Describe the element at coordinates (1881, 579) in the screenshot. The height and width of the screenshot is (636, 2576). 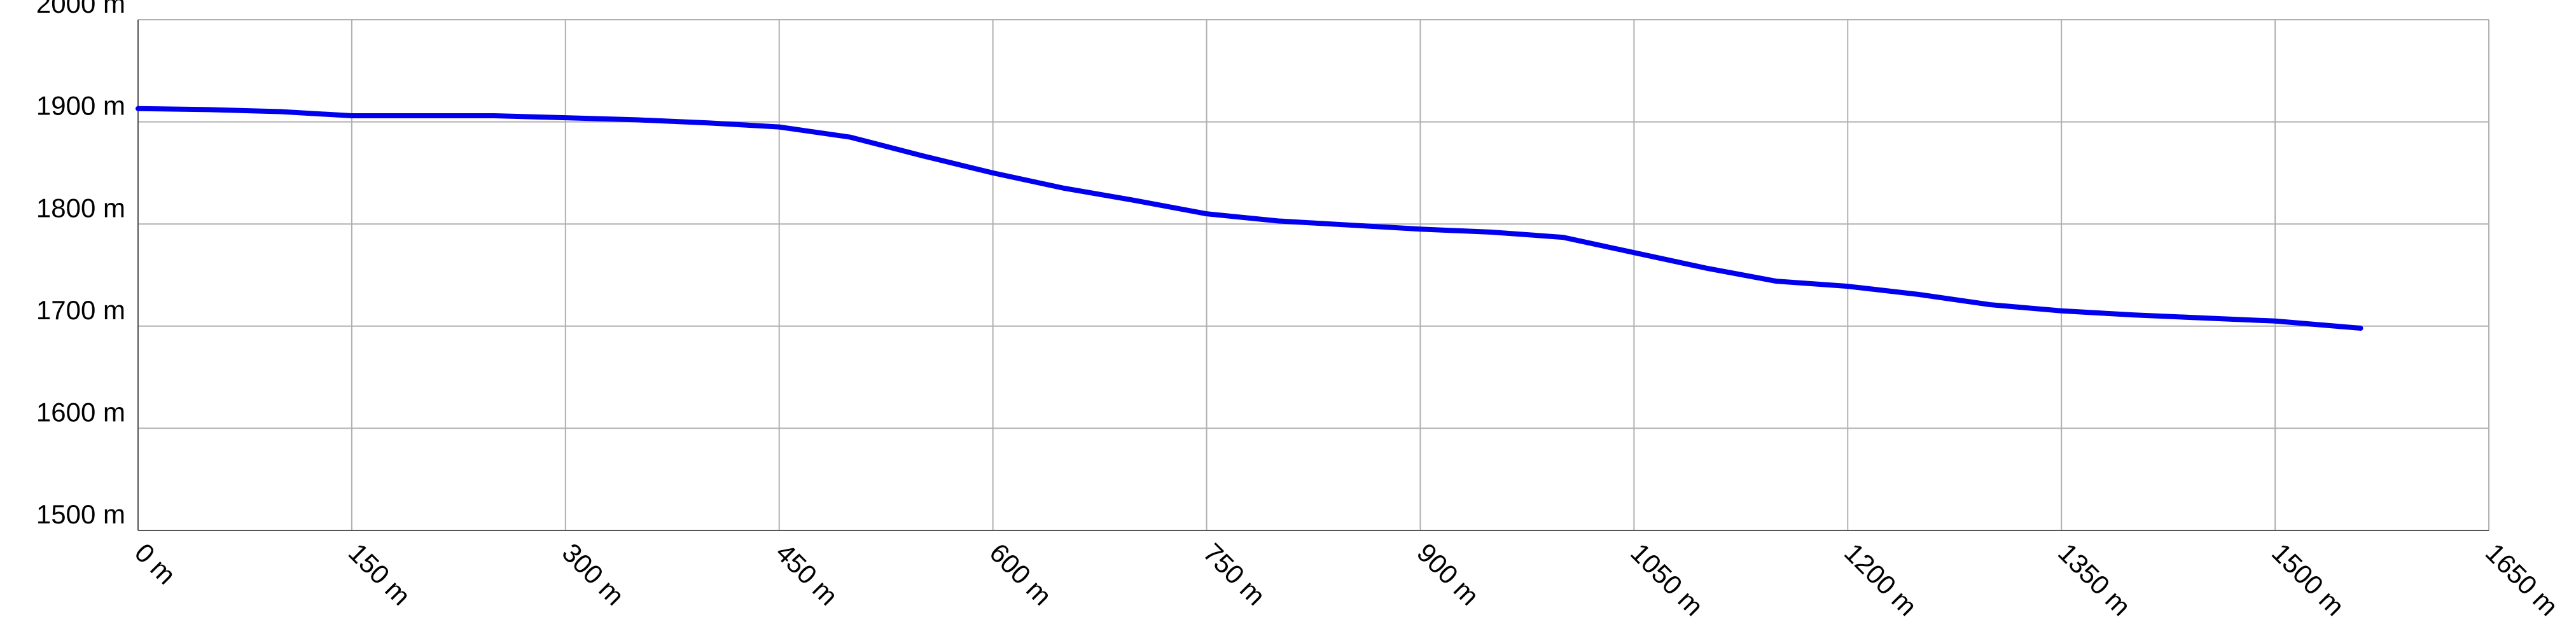
I see `x-tick-label: 1200 m` at that location.